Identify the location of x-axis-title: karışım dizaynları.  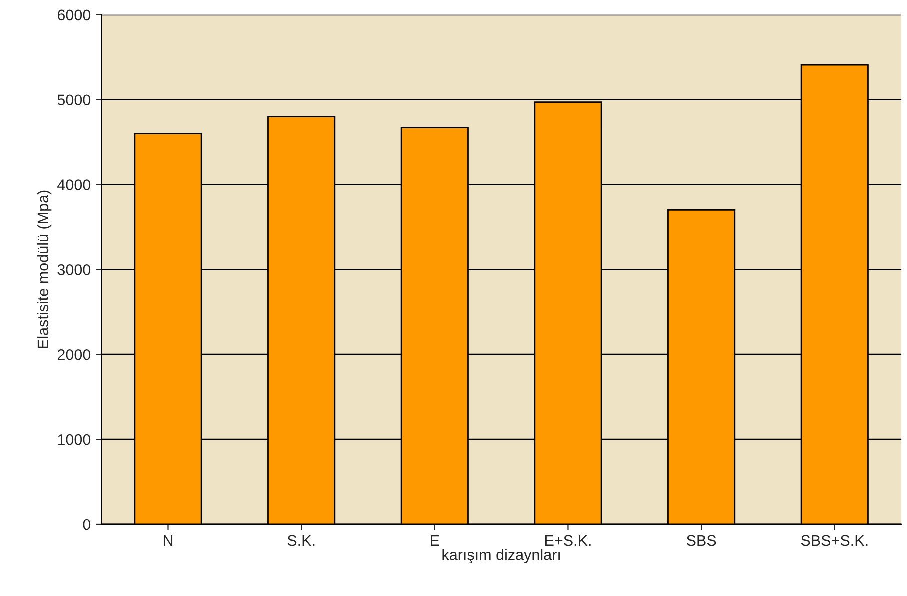
(501, 556).